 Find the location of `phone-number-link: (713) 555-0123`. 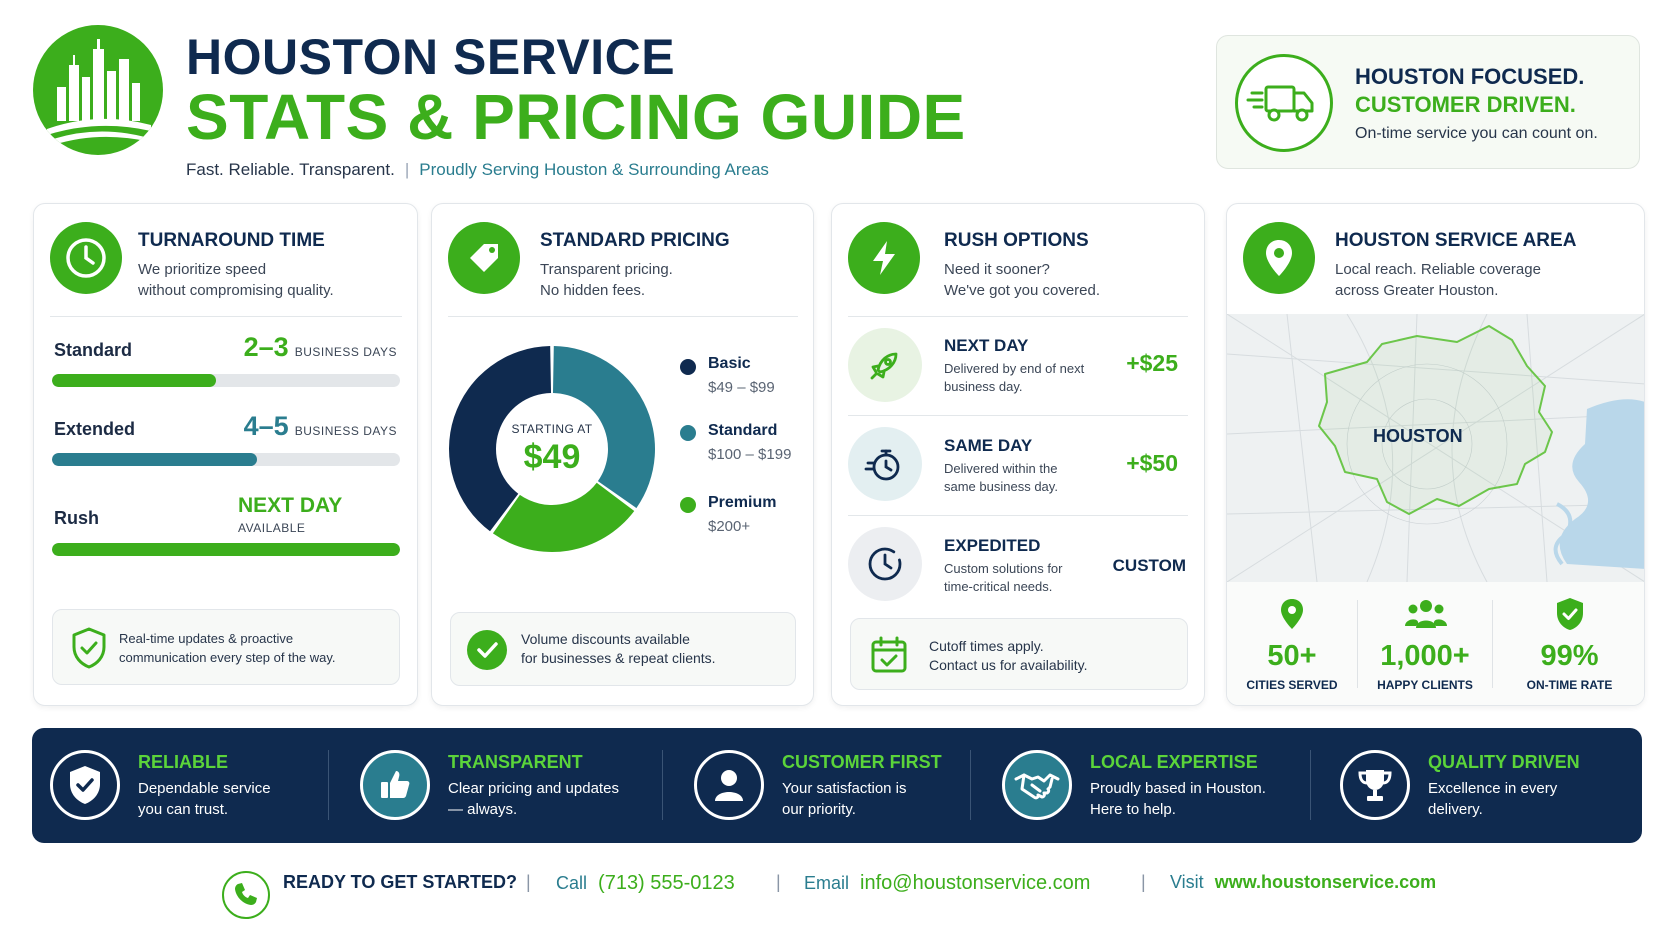

phone-number-link: (713) 555-0123 is located at coordinates (666, 883).